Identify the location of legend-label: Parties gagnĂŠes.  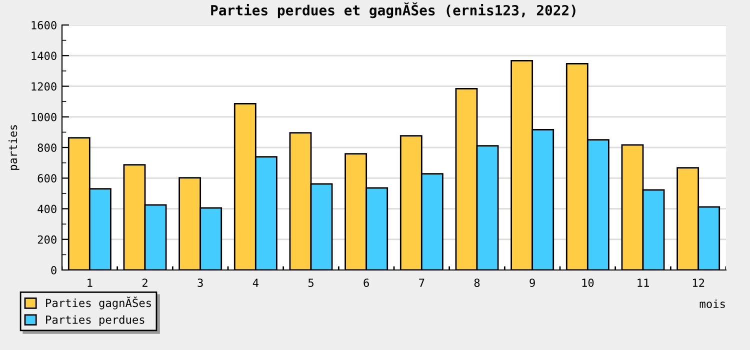
(98, 303).